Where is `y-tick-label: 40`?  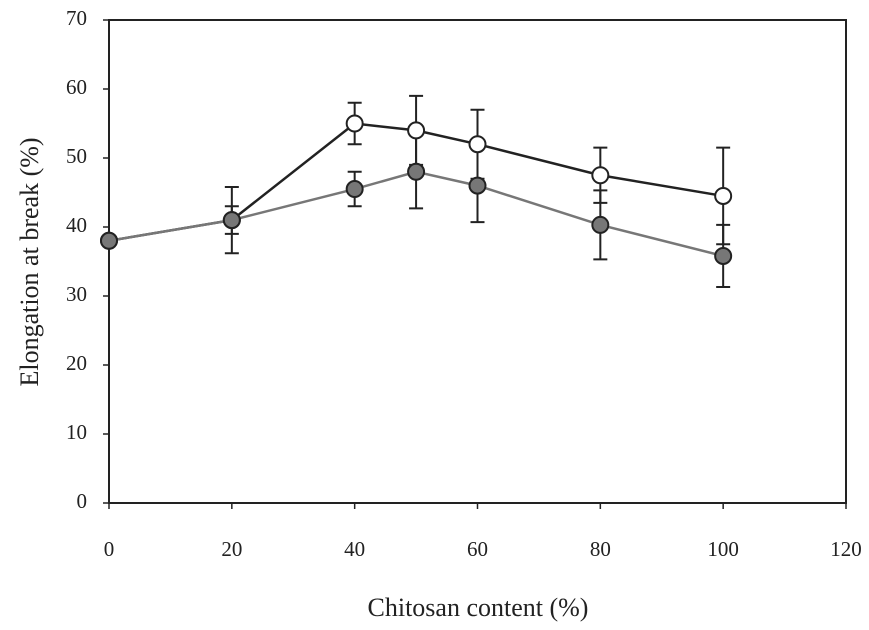
y-tick-label: 40 is located at coordinates (76, 225).